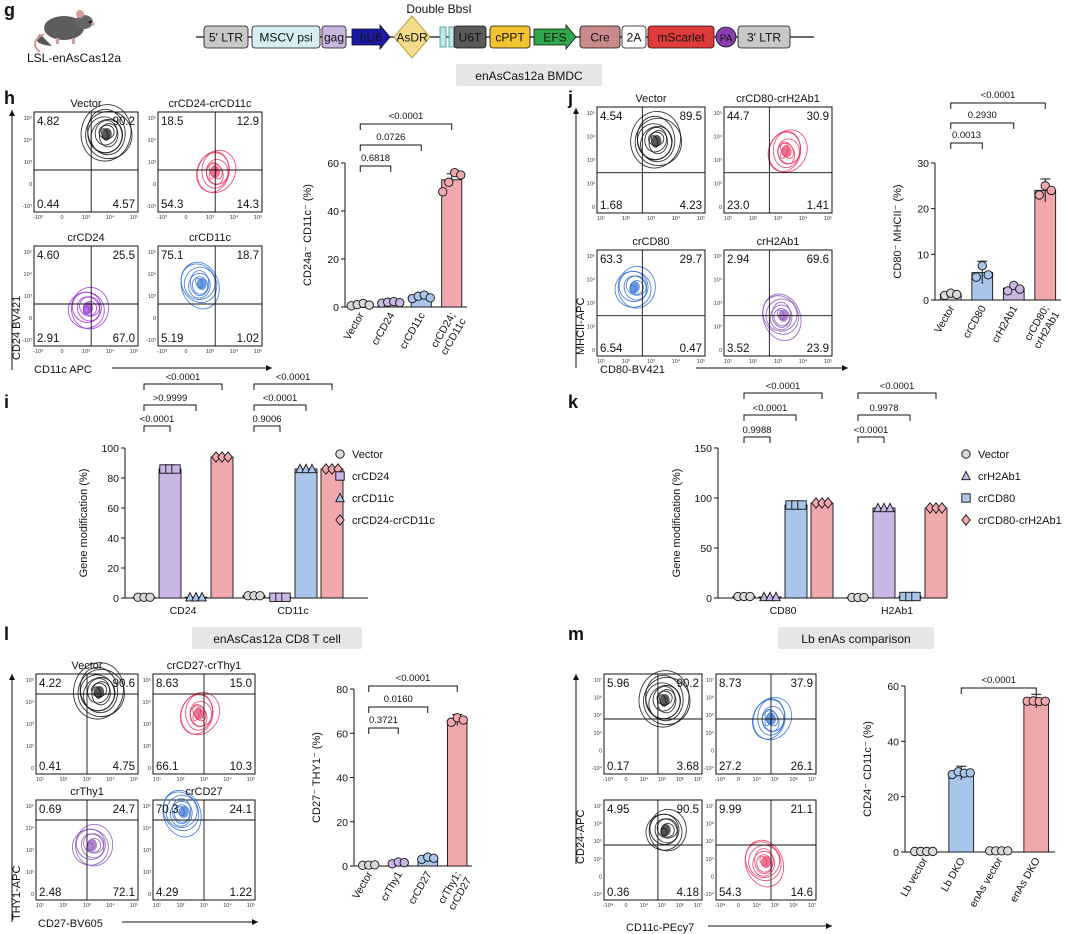  What do you see at coordinates (210, 238) in the screenshot?
I see `flow-plot-title: crCD11c` at bounding box center [210, 238].